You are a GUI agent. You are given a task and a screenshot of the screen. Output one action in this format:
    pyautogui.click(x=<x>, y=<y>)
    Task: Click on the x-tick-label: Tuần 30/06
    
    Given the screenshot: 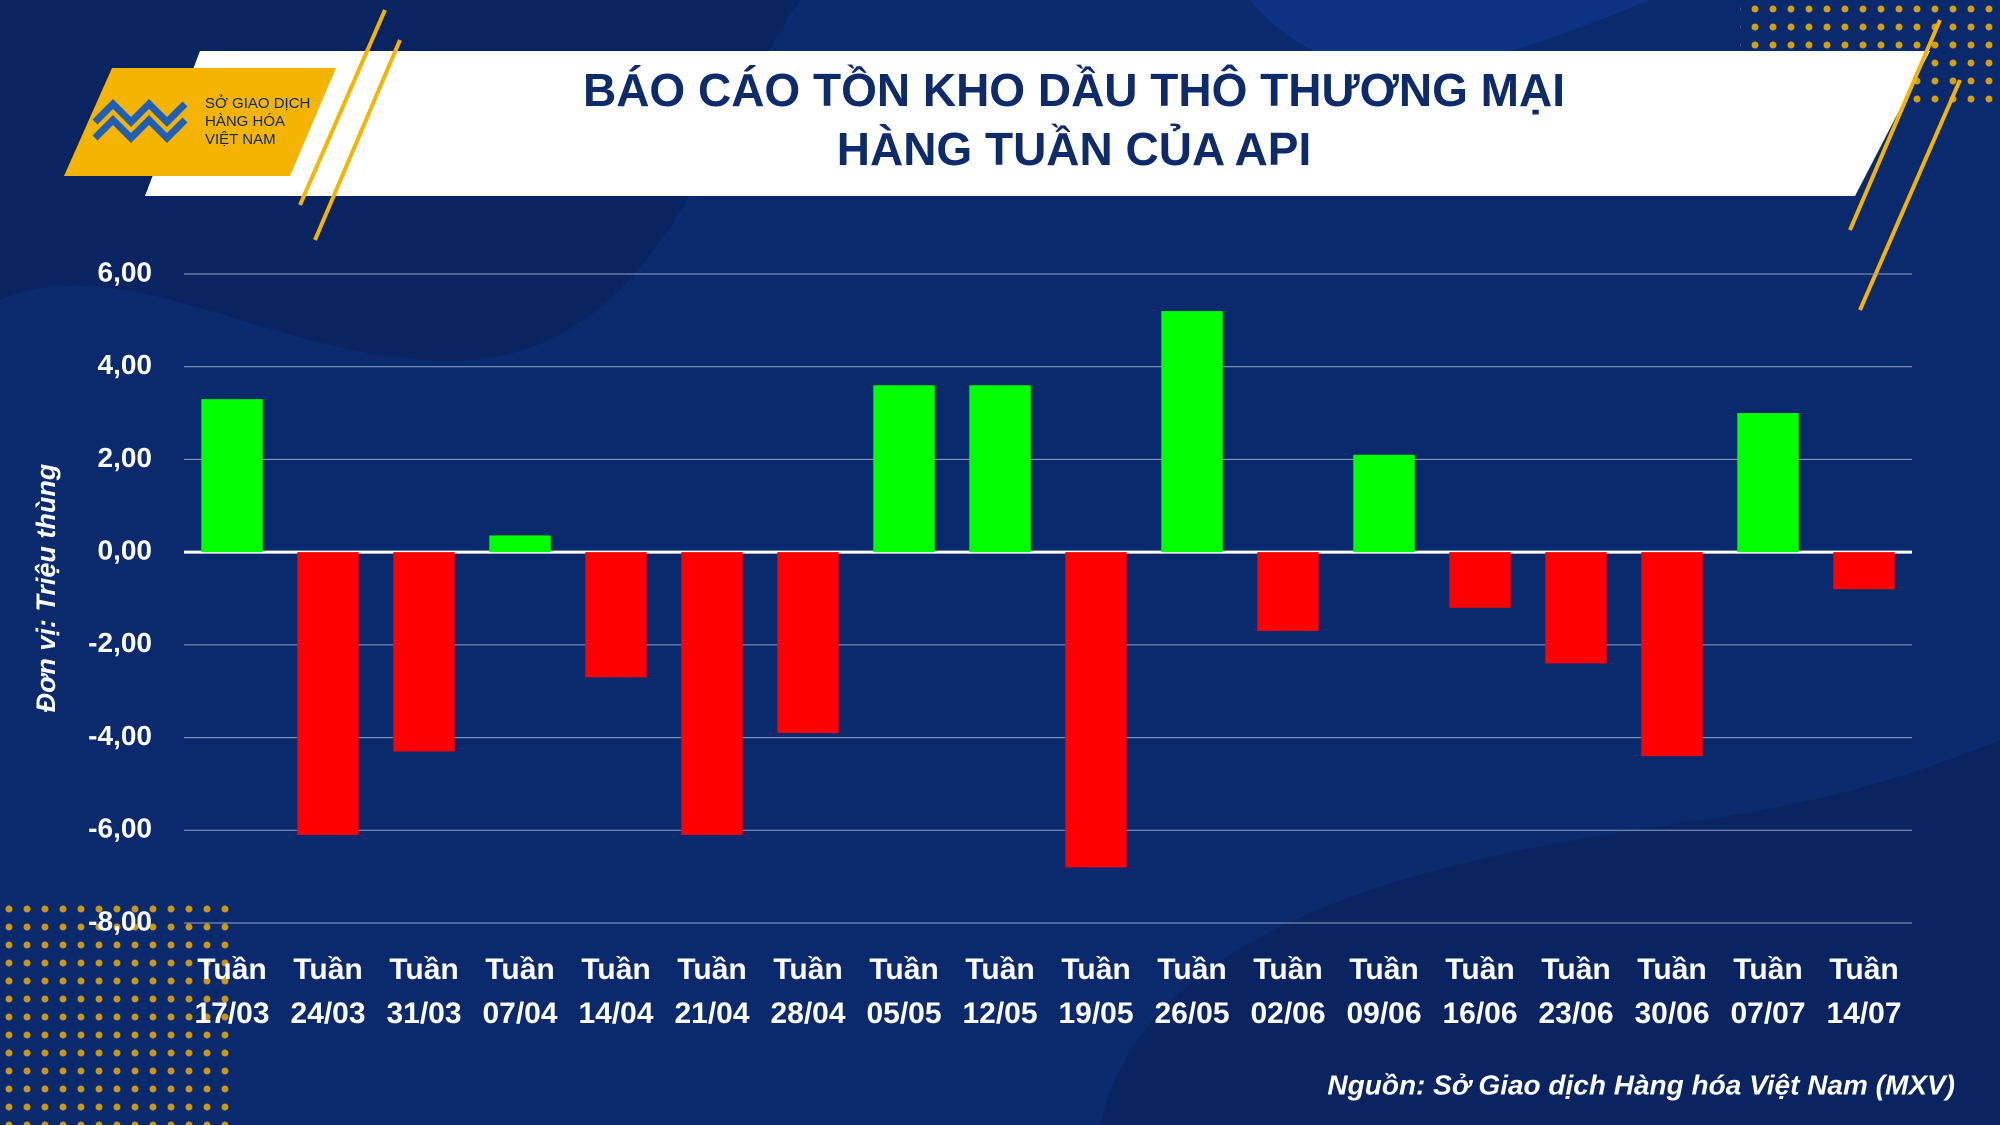 What is the action you would take?
    pyautogui.click(x=1672, y=991)
    